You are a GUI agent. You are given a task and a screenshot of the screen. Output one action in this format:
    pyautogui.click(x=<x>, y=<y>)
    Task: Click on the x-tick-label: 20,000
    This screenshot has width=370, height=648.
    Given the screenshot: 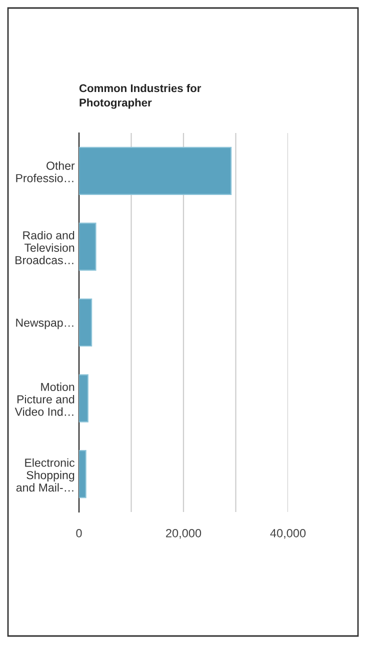 What is the action you would take?
    pyautogui.click(x=184, y=533)
    